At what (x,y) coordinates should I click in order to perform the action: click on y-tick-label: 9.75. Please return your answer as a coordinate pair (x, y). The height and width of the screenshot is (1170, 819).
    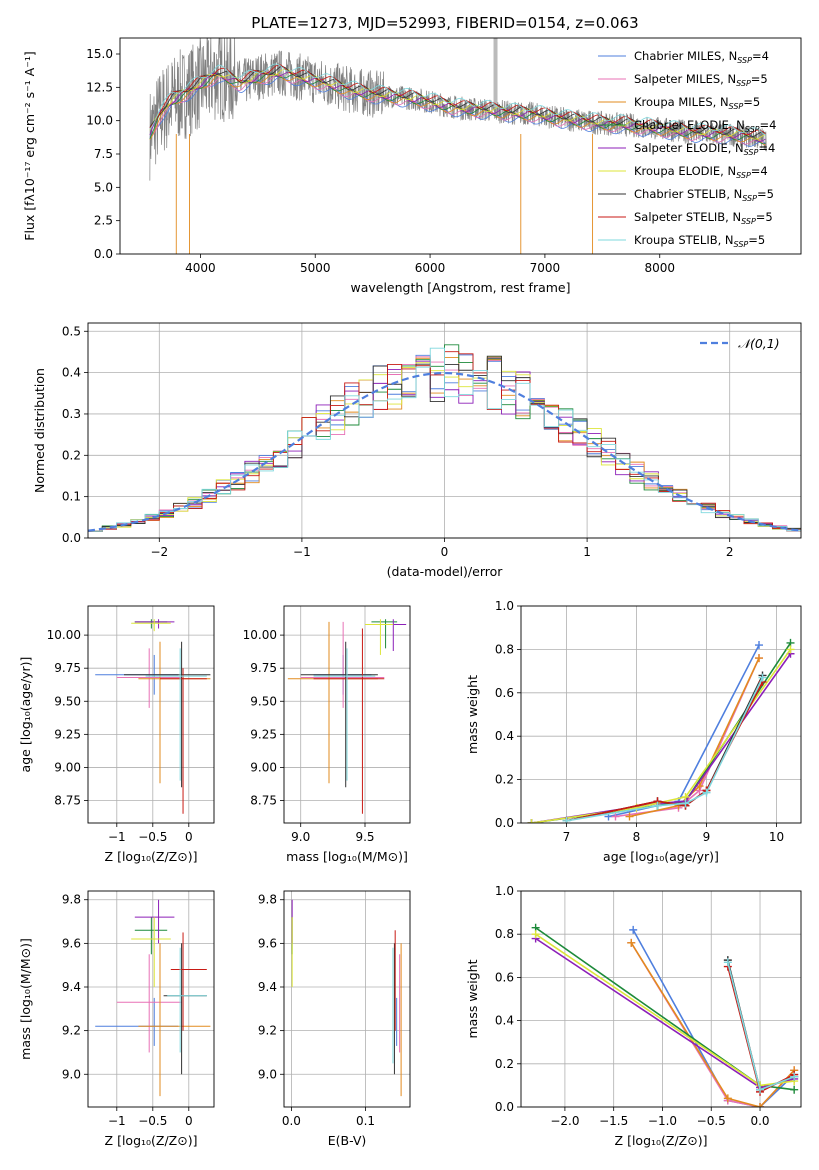
    Looking at the image, I should click on (67, 668).